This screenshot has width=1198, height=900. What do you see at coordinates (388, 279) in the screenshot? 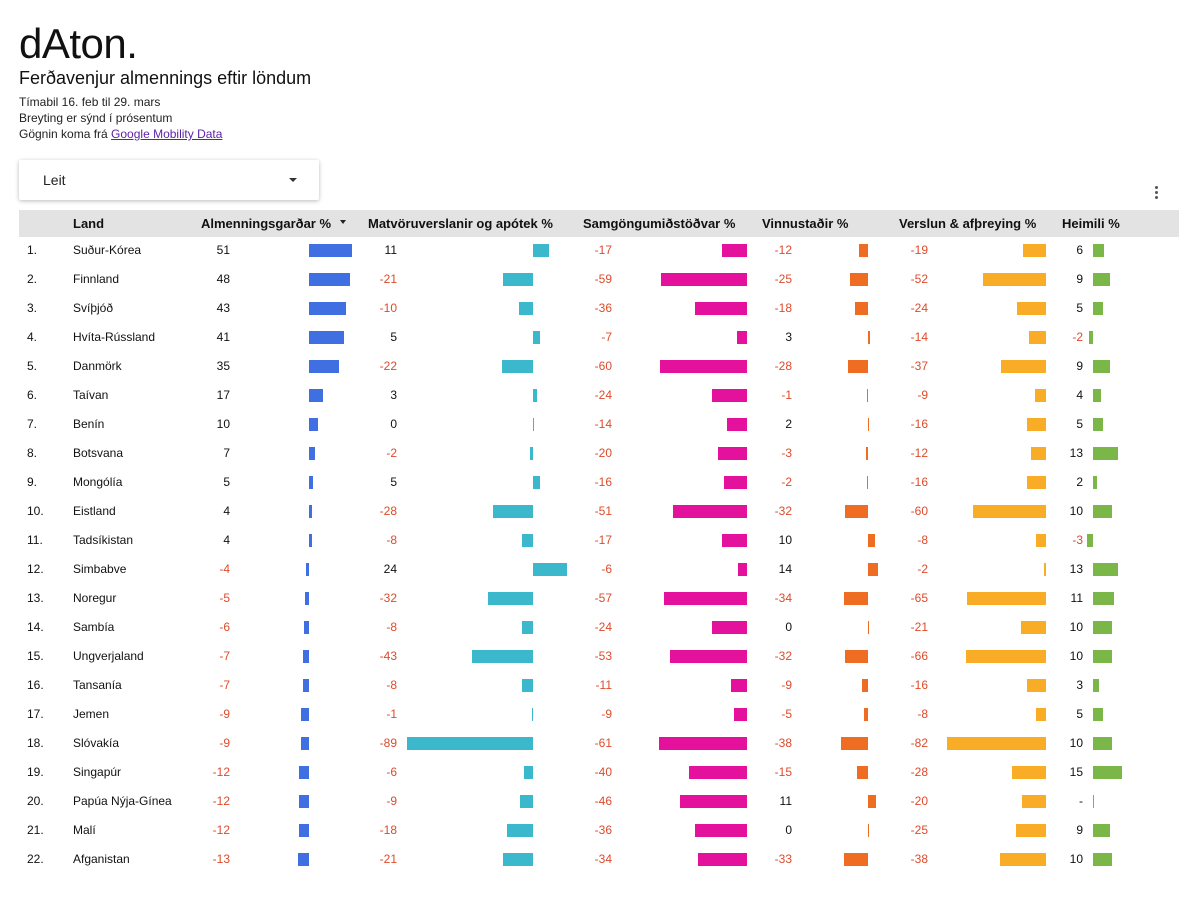
I see `cell-grocery: -21` at bounding box center [388, 279].